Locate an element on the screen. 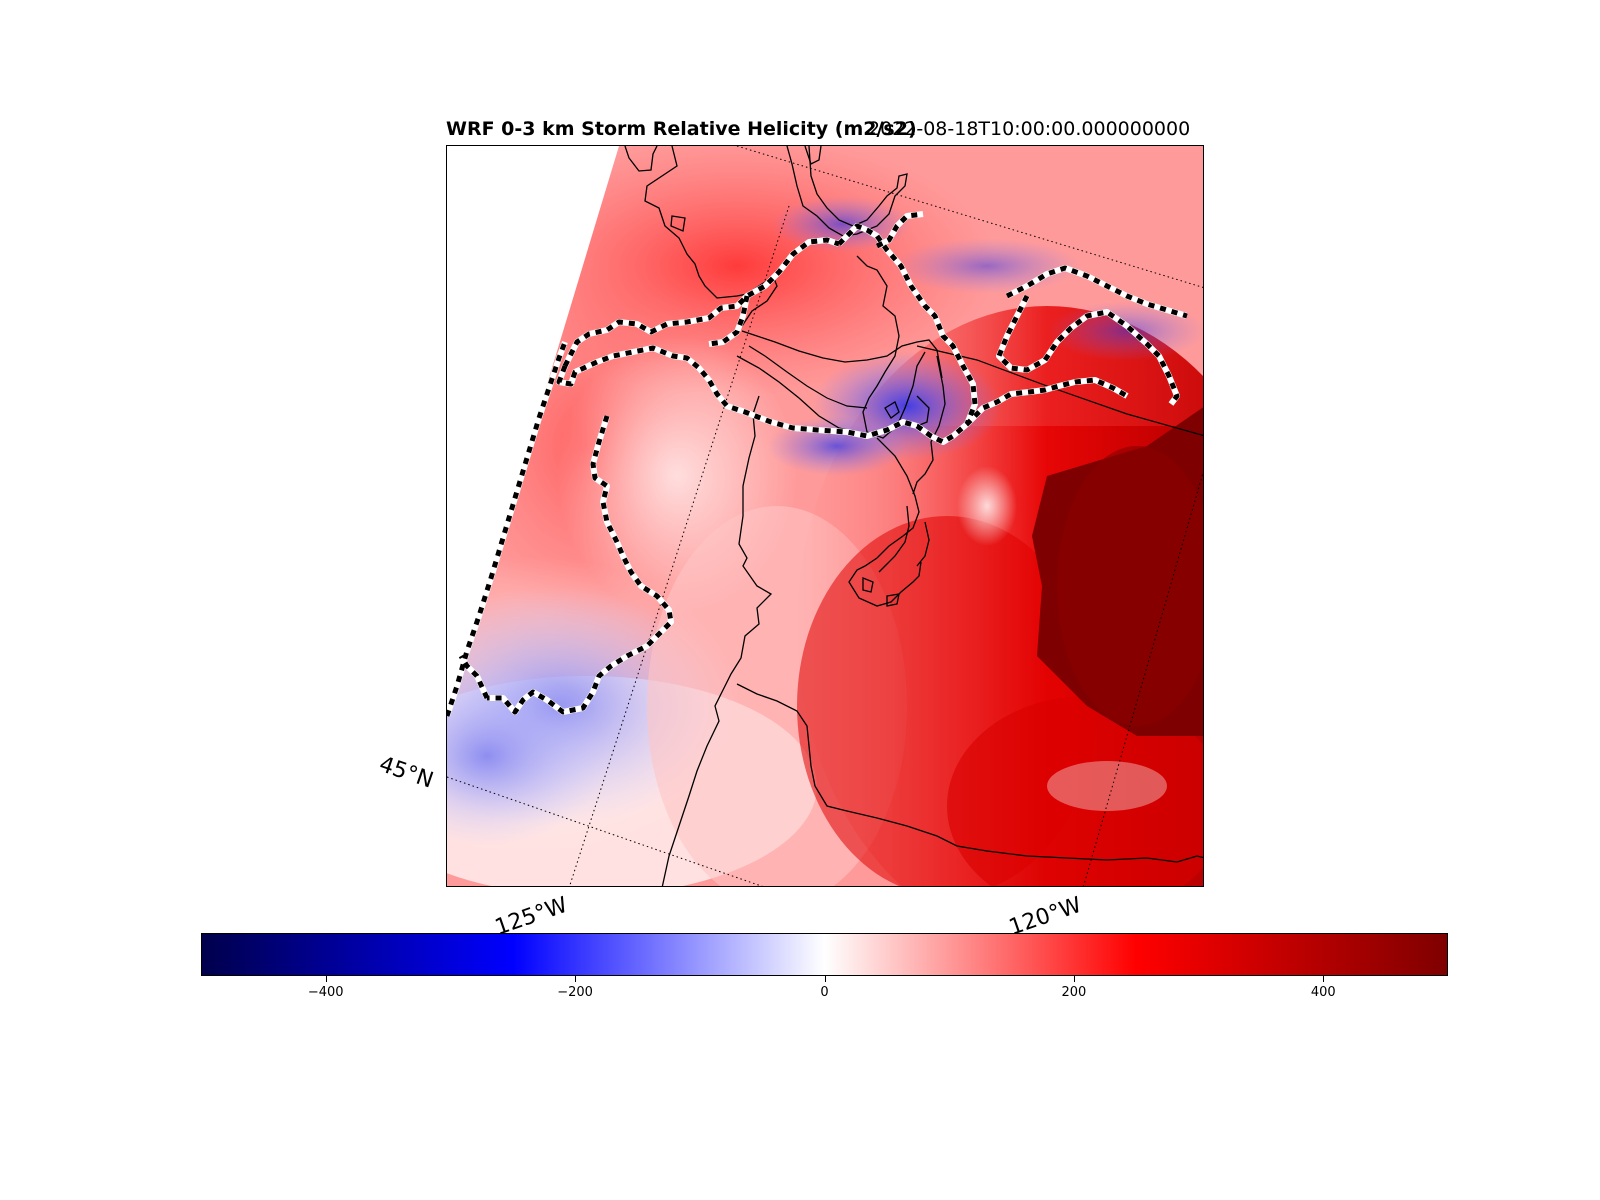 This screenshot has height=1200, width=1600. colorbar-tick-label: −200 is located at coordinates (575, 992).